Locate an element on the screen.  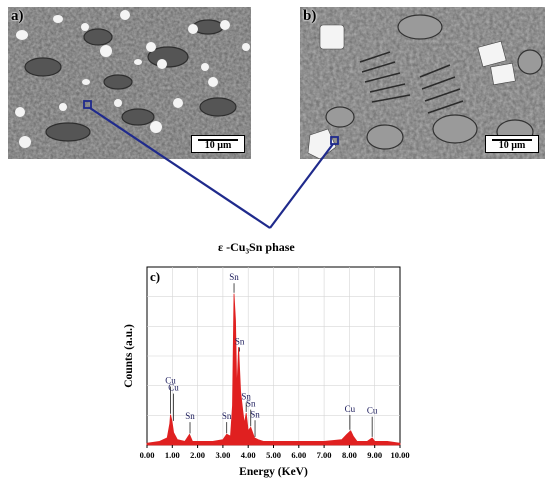
phase-label: ε -Cu₃Sn phase is located at coordinates (256, 247).